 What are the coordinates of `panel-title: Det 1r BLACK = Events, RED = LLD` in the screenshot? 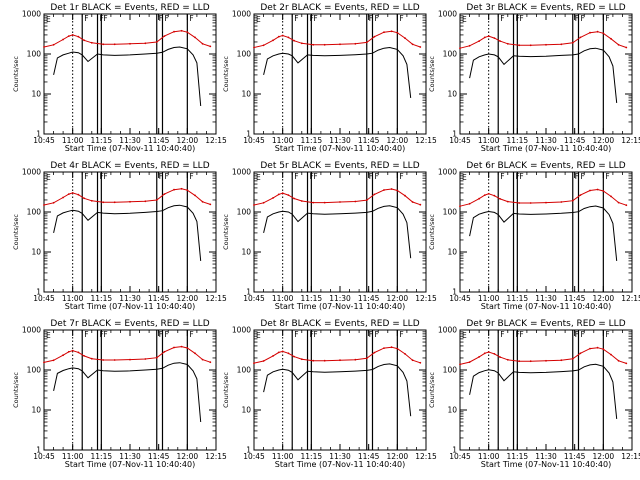 It's located at (129, 8).